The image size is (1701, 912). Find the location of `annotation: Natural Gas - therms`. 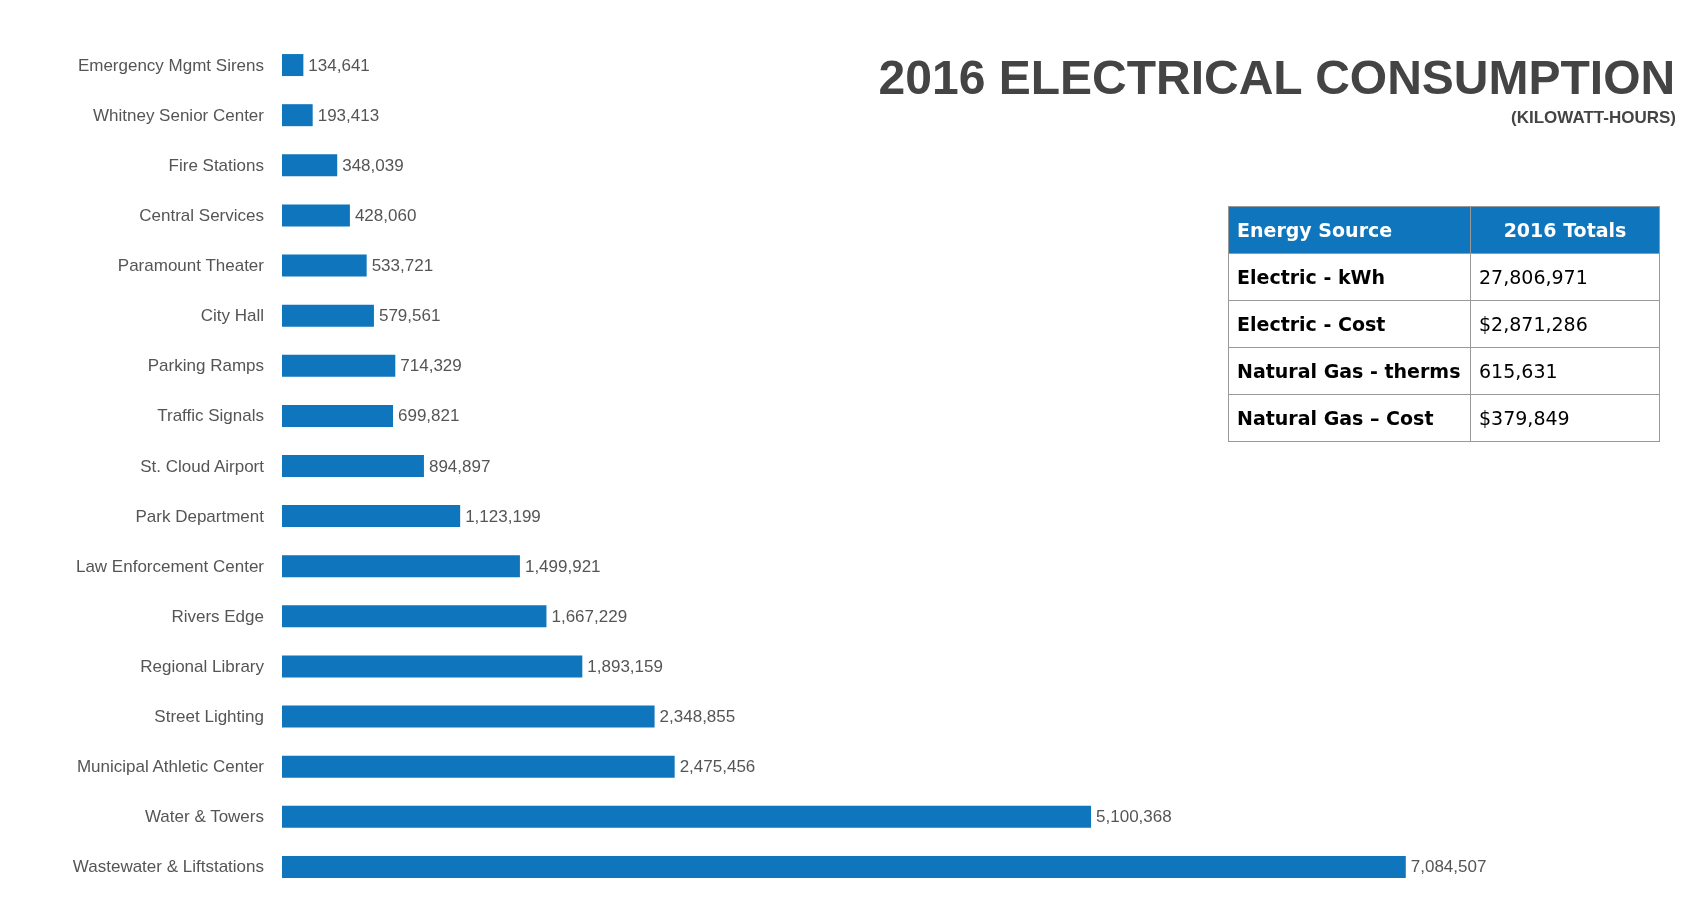

annotation: Natural Gas - therms is located at coordinates (1349, 371).